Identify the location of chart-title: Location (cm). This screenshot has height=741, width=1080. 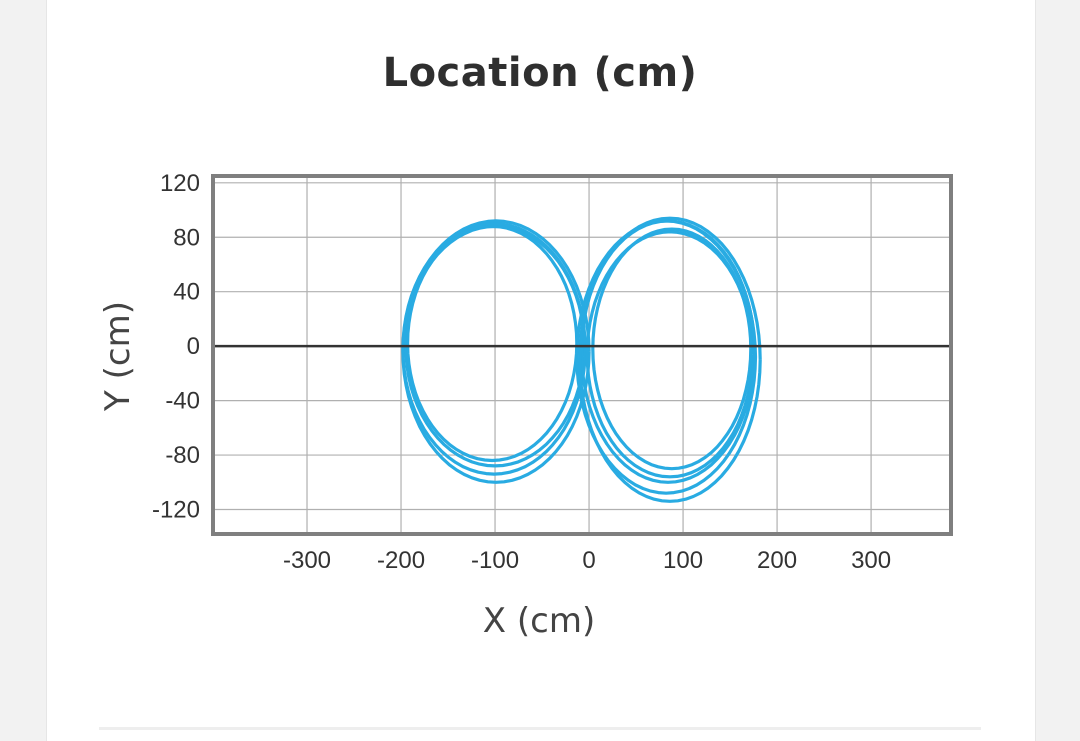
(540, 73).